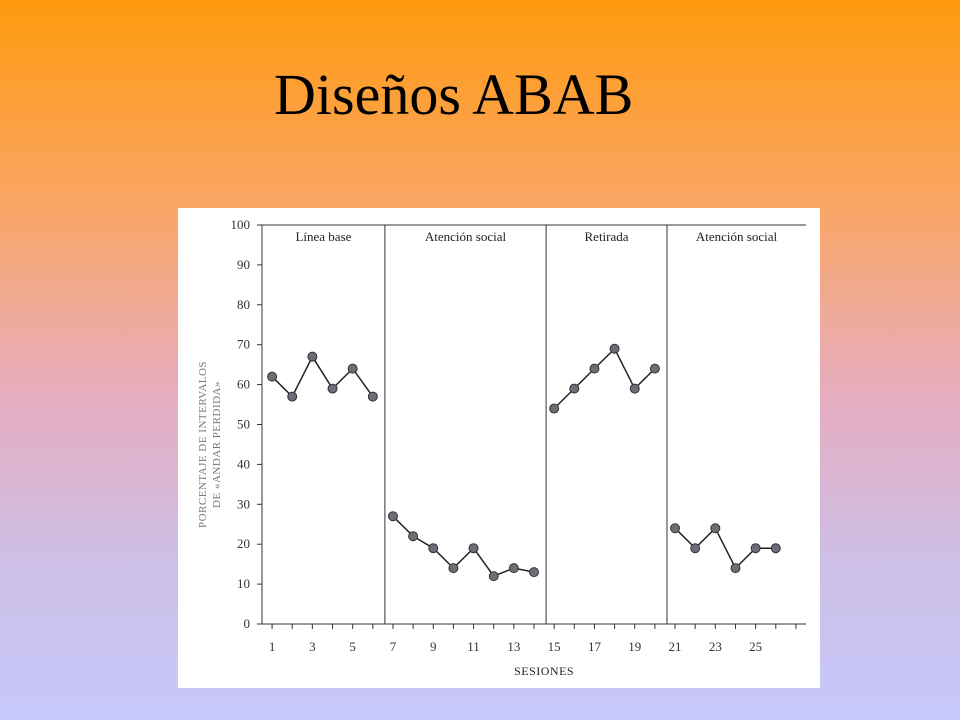  I want to click on x-tick-label: 25, so click(755, 646).